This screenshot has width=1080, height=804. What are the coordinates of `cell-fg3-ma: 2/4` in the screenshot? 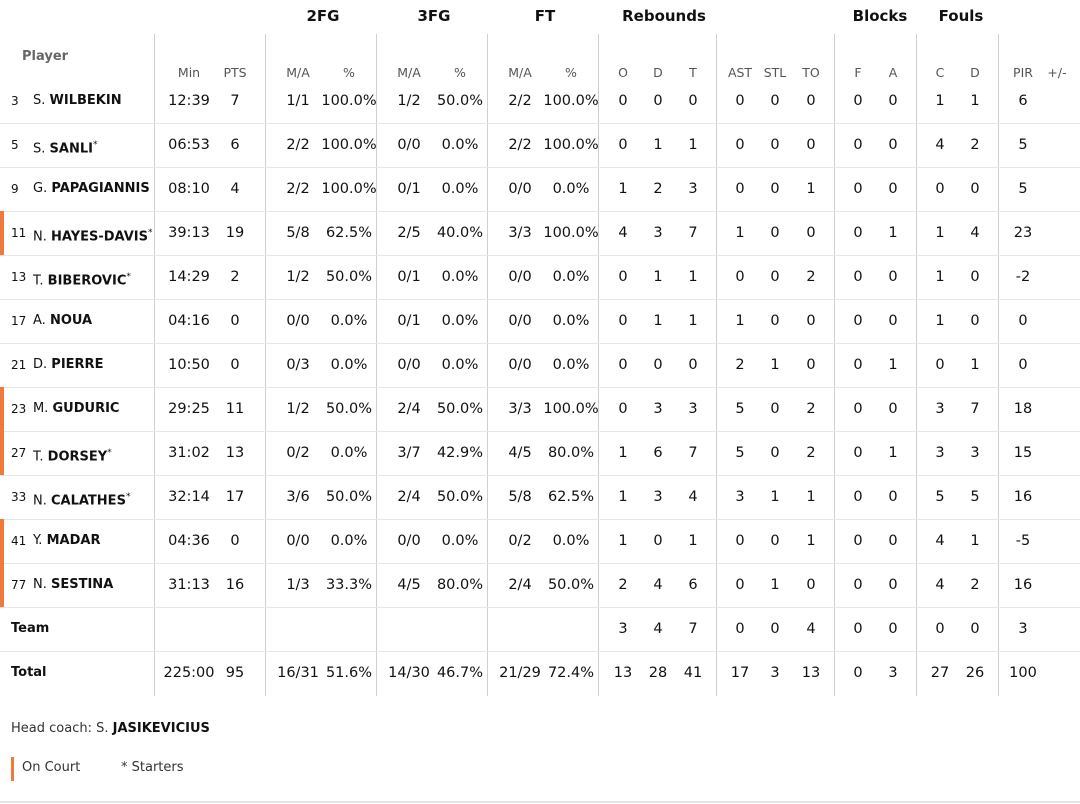 It's located at (409, 497).